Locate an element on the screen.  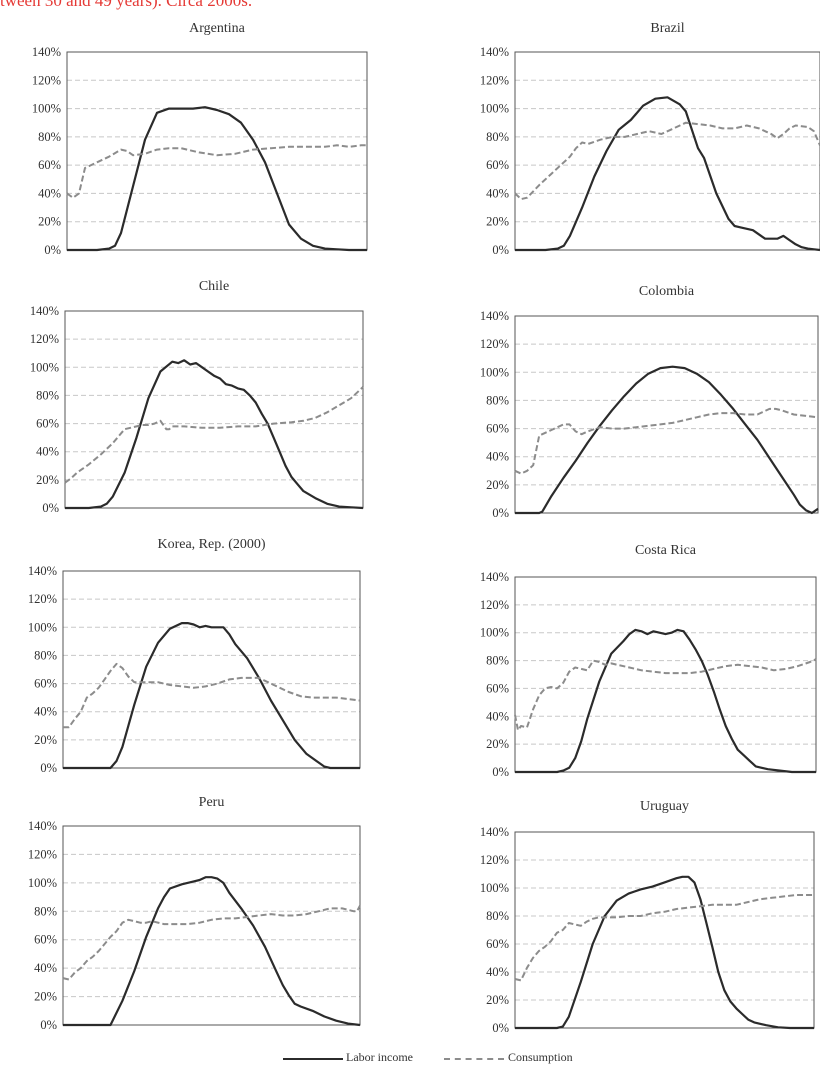
panel-1-y-tick-label: 60% is located at coordinates (49, 165).